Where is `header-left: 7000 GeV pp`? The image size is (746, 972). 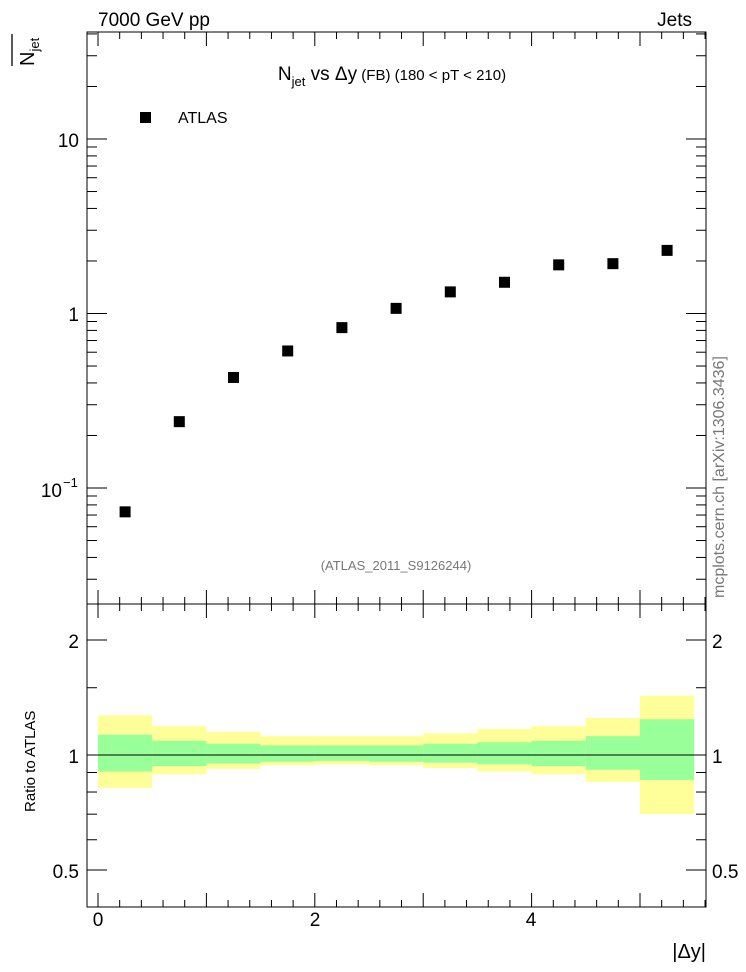 header-left: 7000 GeV pp is located at coordinates (154, 20).